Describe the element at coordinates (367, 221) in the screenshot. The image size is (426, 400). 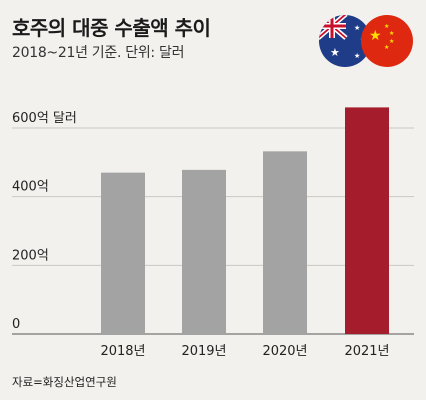
I see `bar-2021년` at that location.